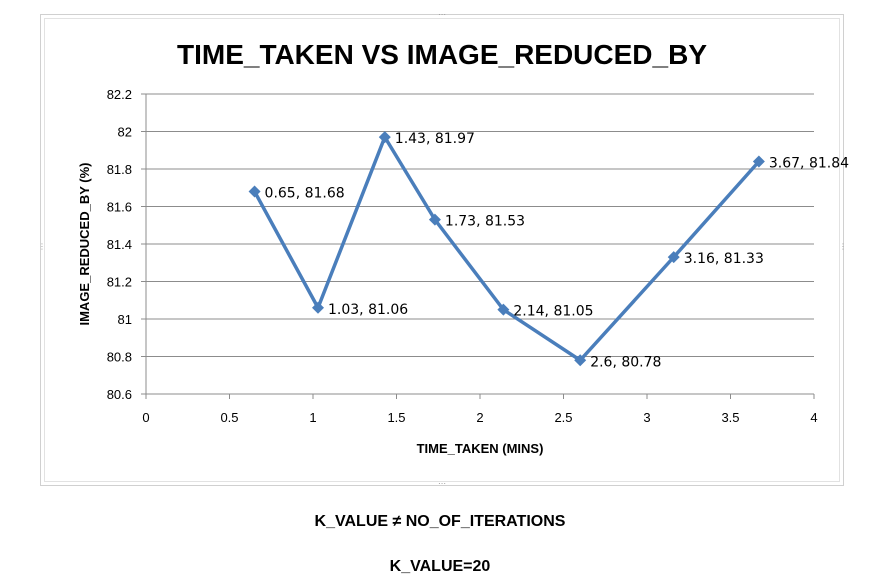 This screenshot has height=587, width=880. I want to click on caption-k-value-note: K_VALUE ≠ NO_OF_ITERATIONS, so click(440, 521).